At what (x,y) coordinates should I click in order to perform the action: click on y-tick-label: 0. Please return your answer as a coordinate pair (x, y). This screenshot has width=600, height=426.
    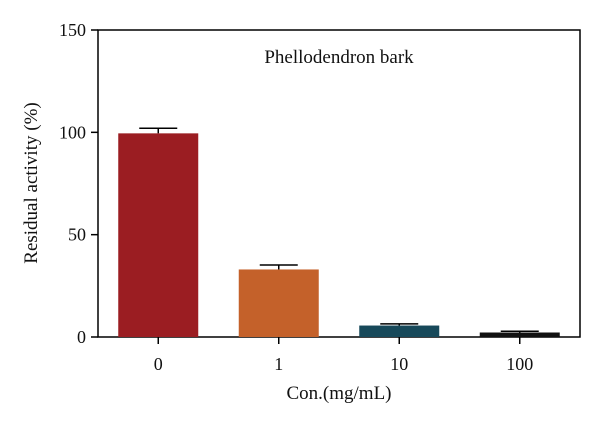
    Looking at the image, I should click on (81, 337).